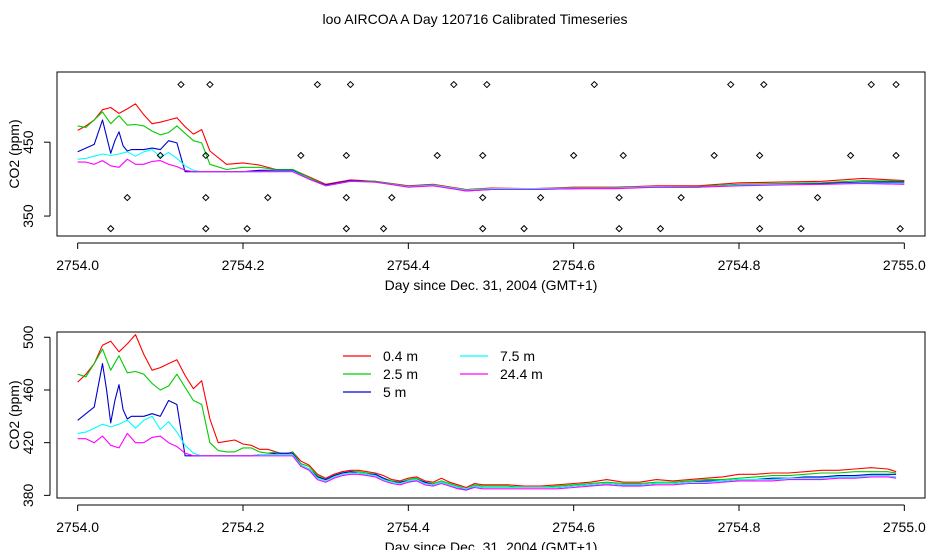 The width and height of the screenshot is (950, 550). Describe the element at coordinates (394, 392) in the screenshot. I see `legend-label: 5 m` at that location.